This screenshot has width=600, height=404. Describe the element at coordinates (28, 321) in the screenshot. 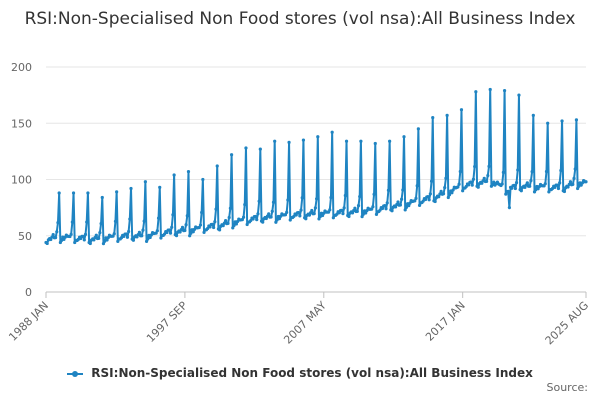

I see `x-tick-label: 1988 JAN` at that location.